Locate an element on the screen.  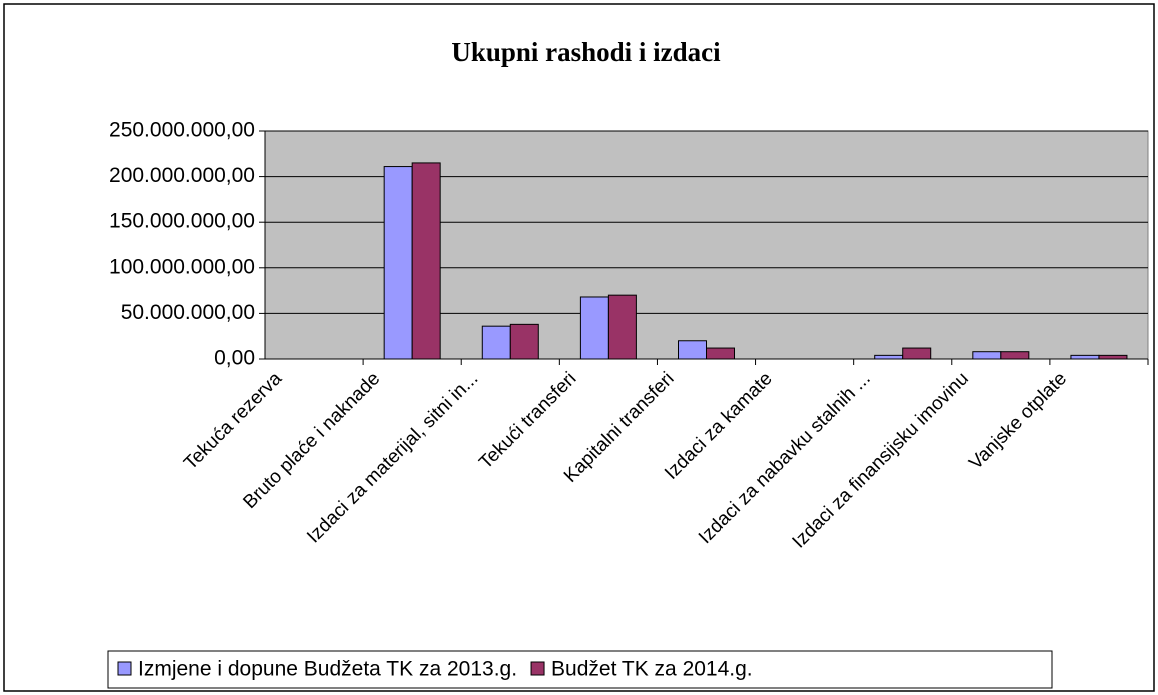
y-tick-label: 150.000.000,00 is located at coordinates (182, 221).